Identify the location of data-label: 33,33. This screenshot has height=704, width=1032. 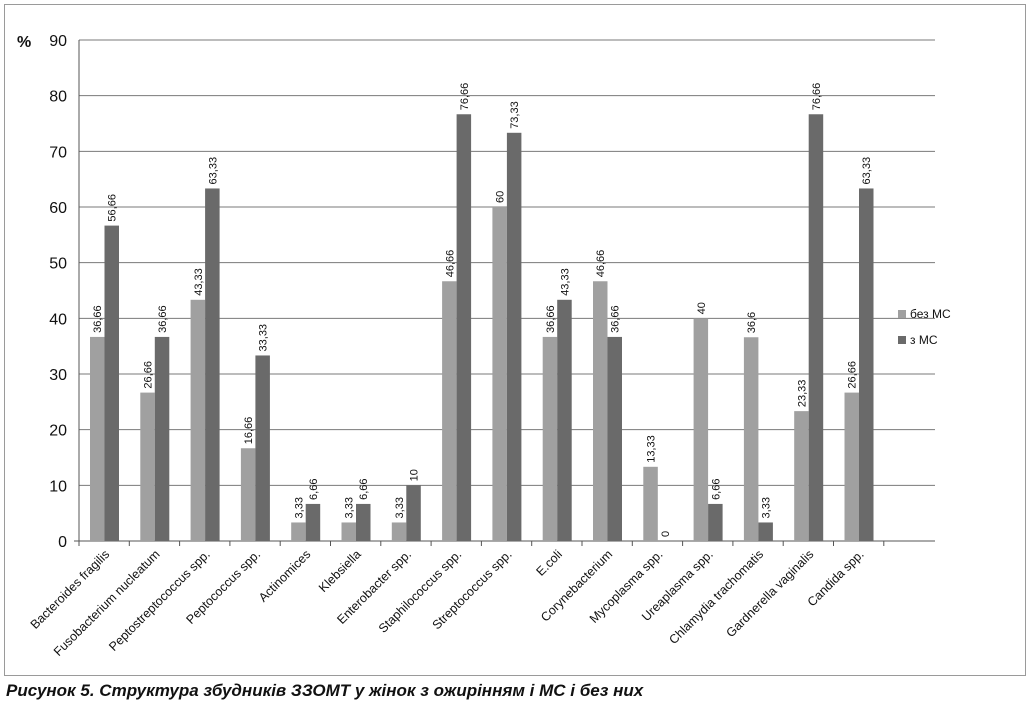
(264, 338).